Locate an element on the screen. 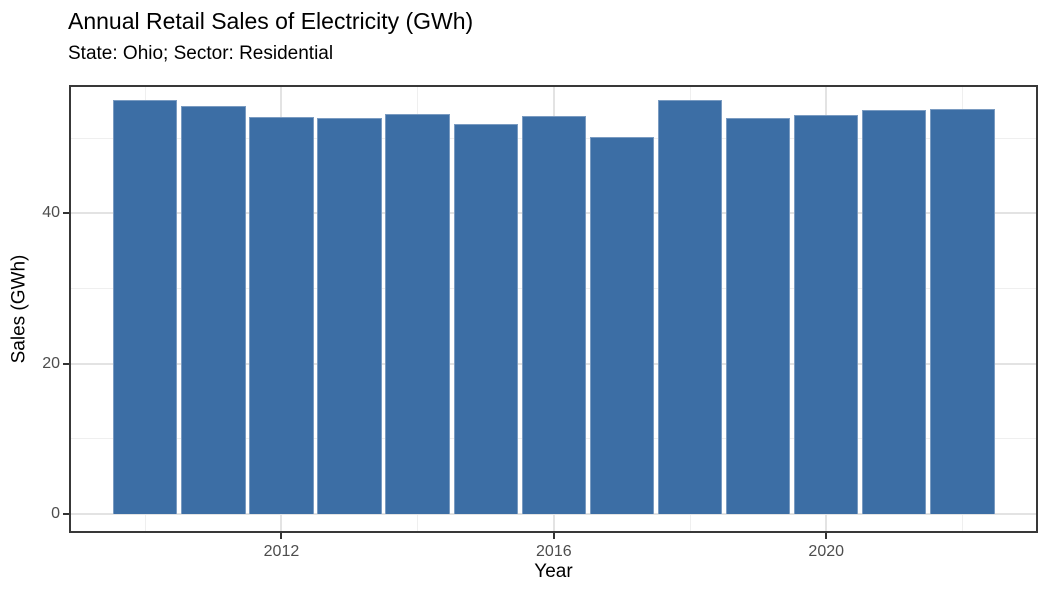  y-tick-label: 20 is located at coordinates (51, 363).